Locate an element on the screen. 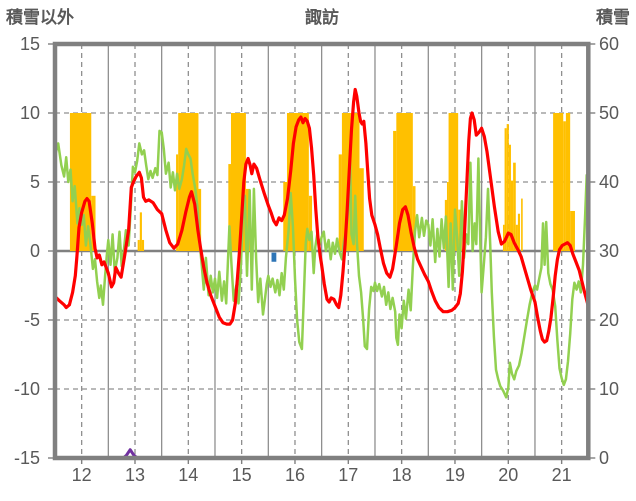 This screenshot has height=501, width=636. left-axis-tick-label: -5 is located at coordinates (31, 320).